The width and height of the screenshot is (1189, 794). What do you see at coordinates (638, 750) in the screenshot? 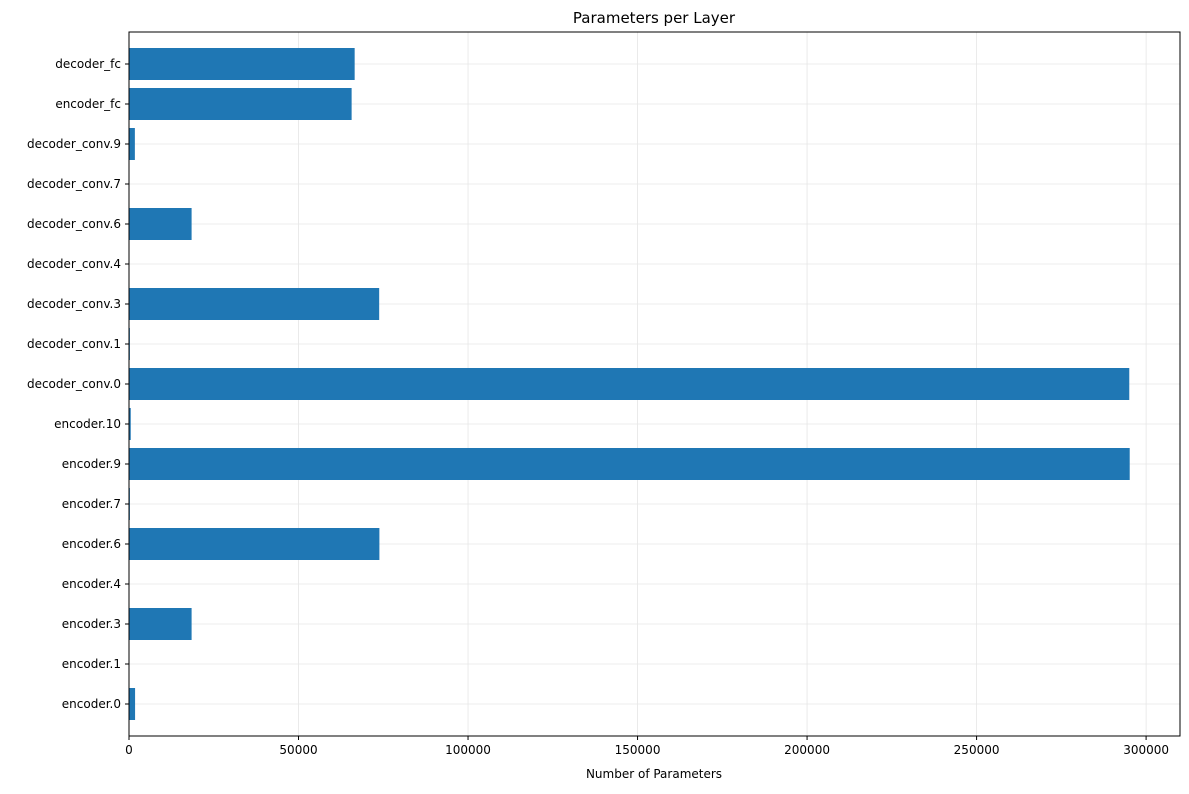
I see `x-tick-label: 150000` at bounding box center [638, 750].